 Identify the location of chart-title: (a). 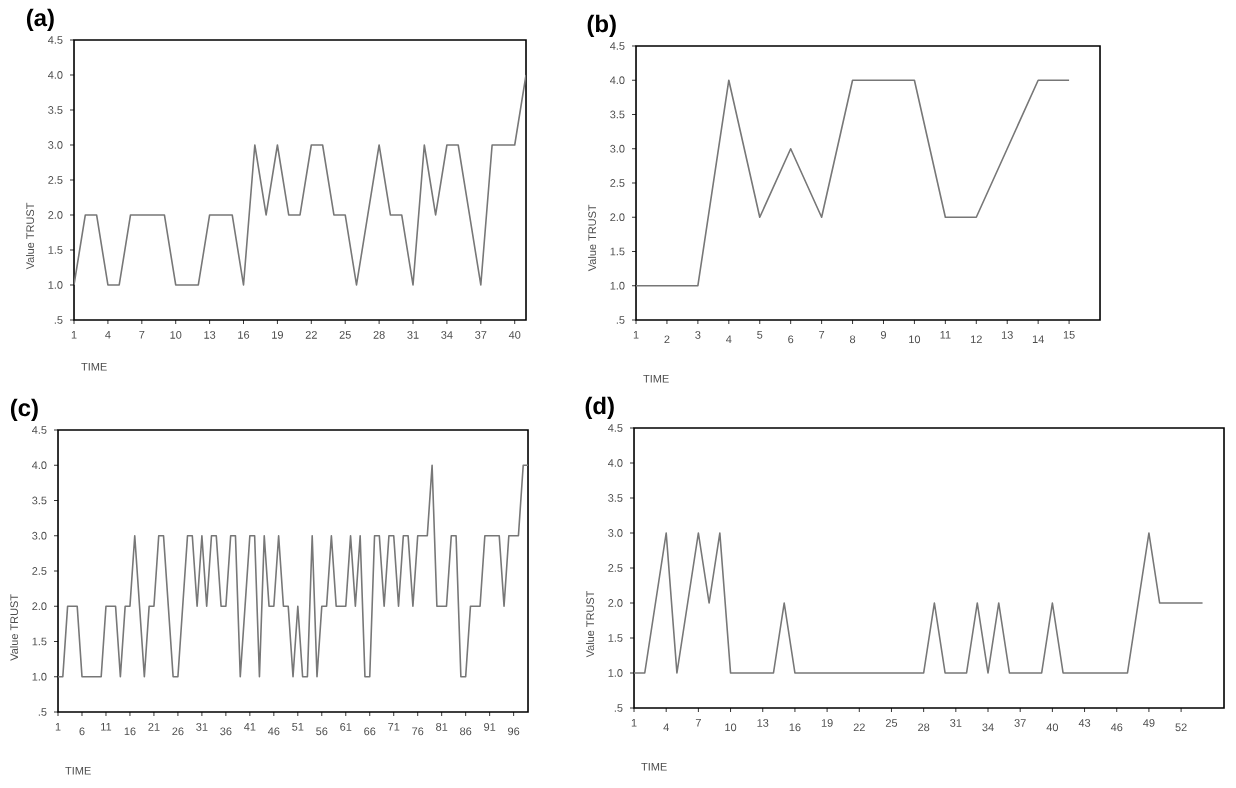
(40, 20).